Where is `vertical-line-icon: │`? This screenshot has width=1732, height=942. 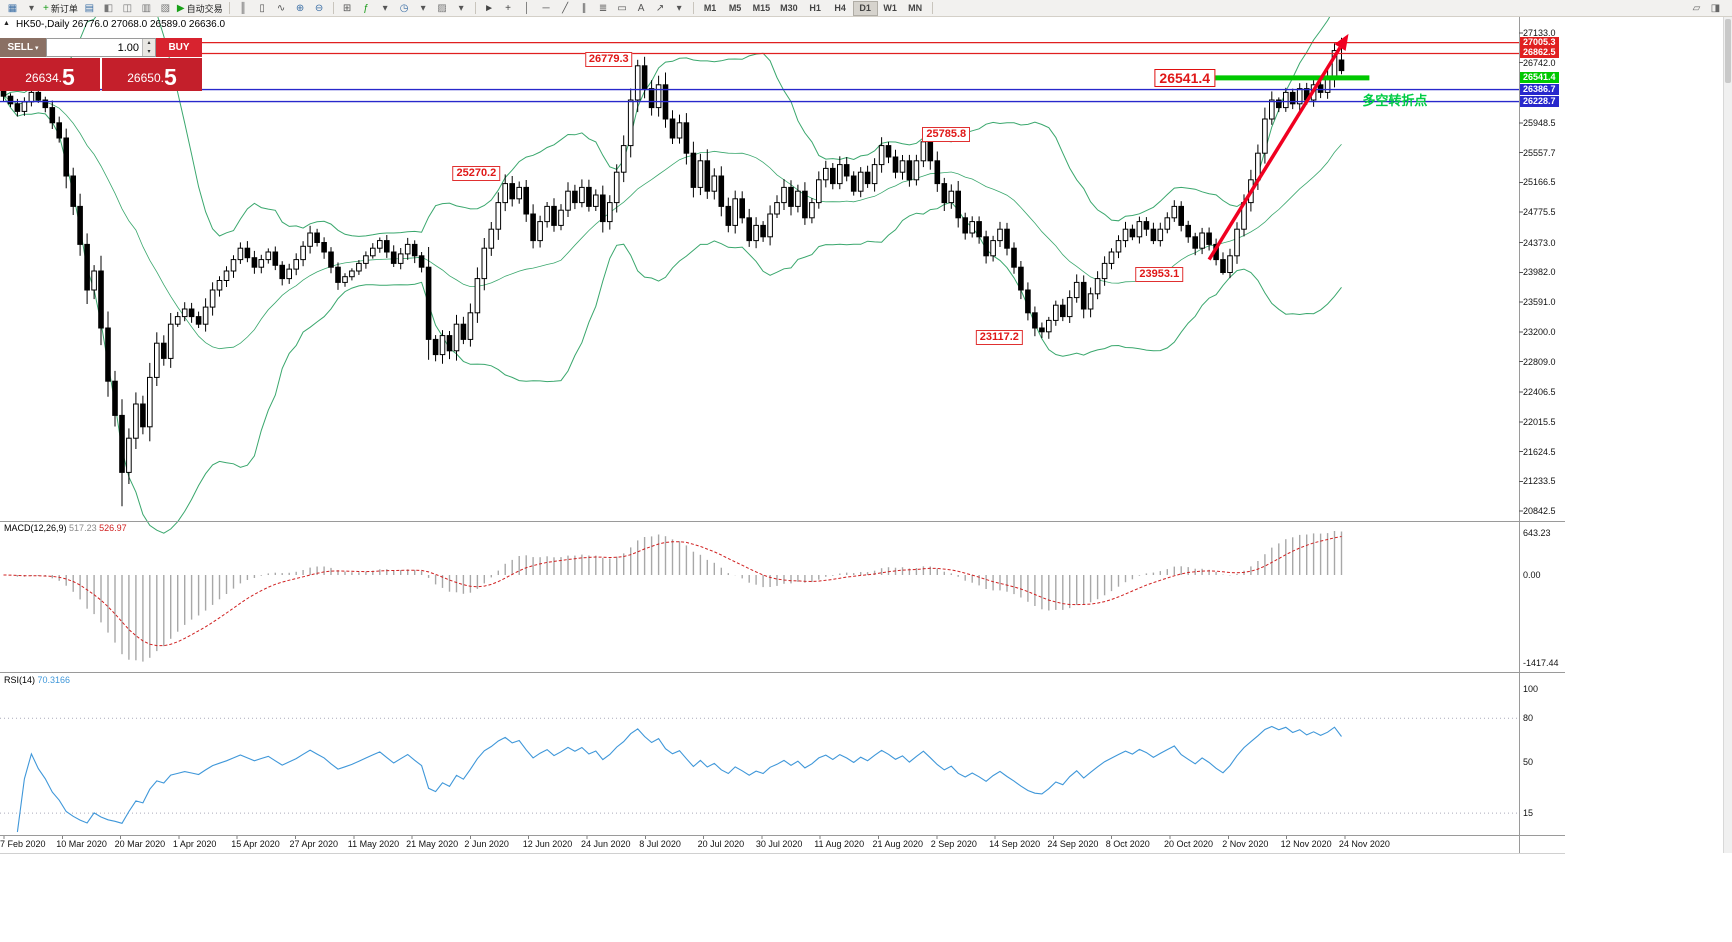 vertical-line-icon: │ is located at coordinates (527, 8).